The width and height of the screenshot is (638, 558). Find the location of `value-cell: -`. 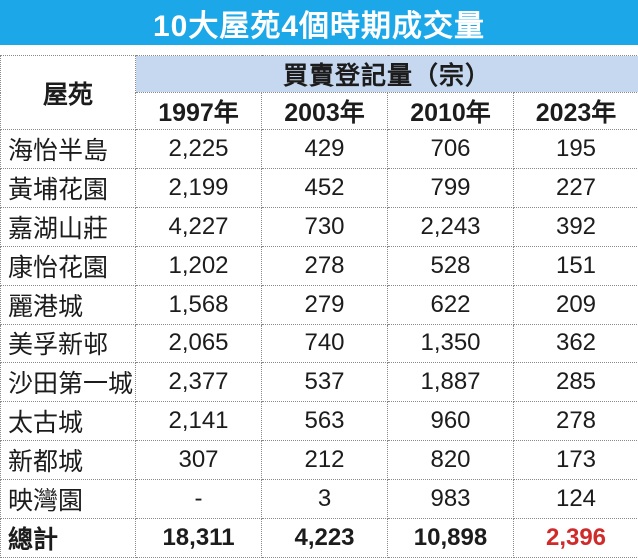

value-cell: - is located at coordinates (198, 499).